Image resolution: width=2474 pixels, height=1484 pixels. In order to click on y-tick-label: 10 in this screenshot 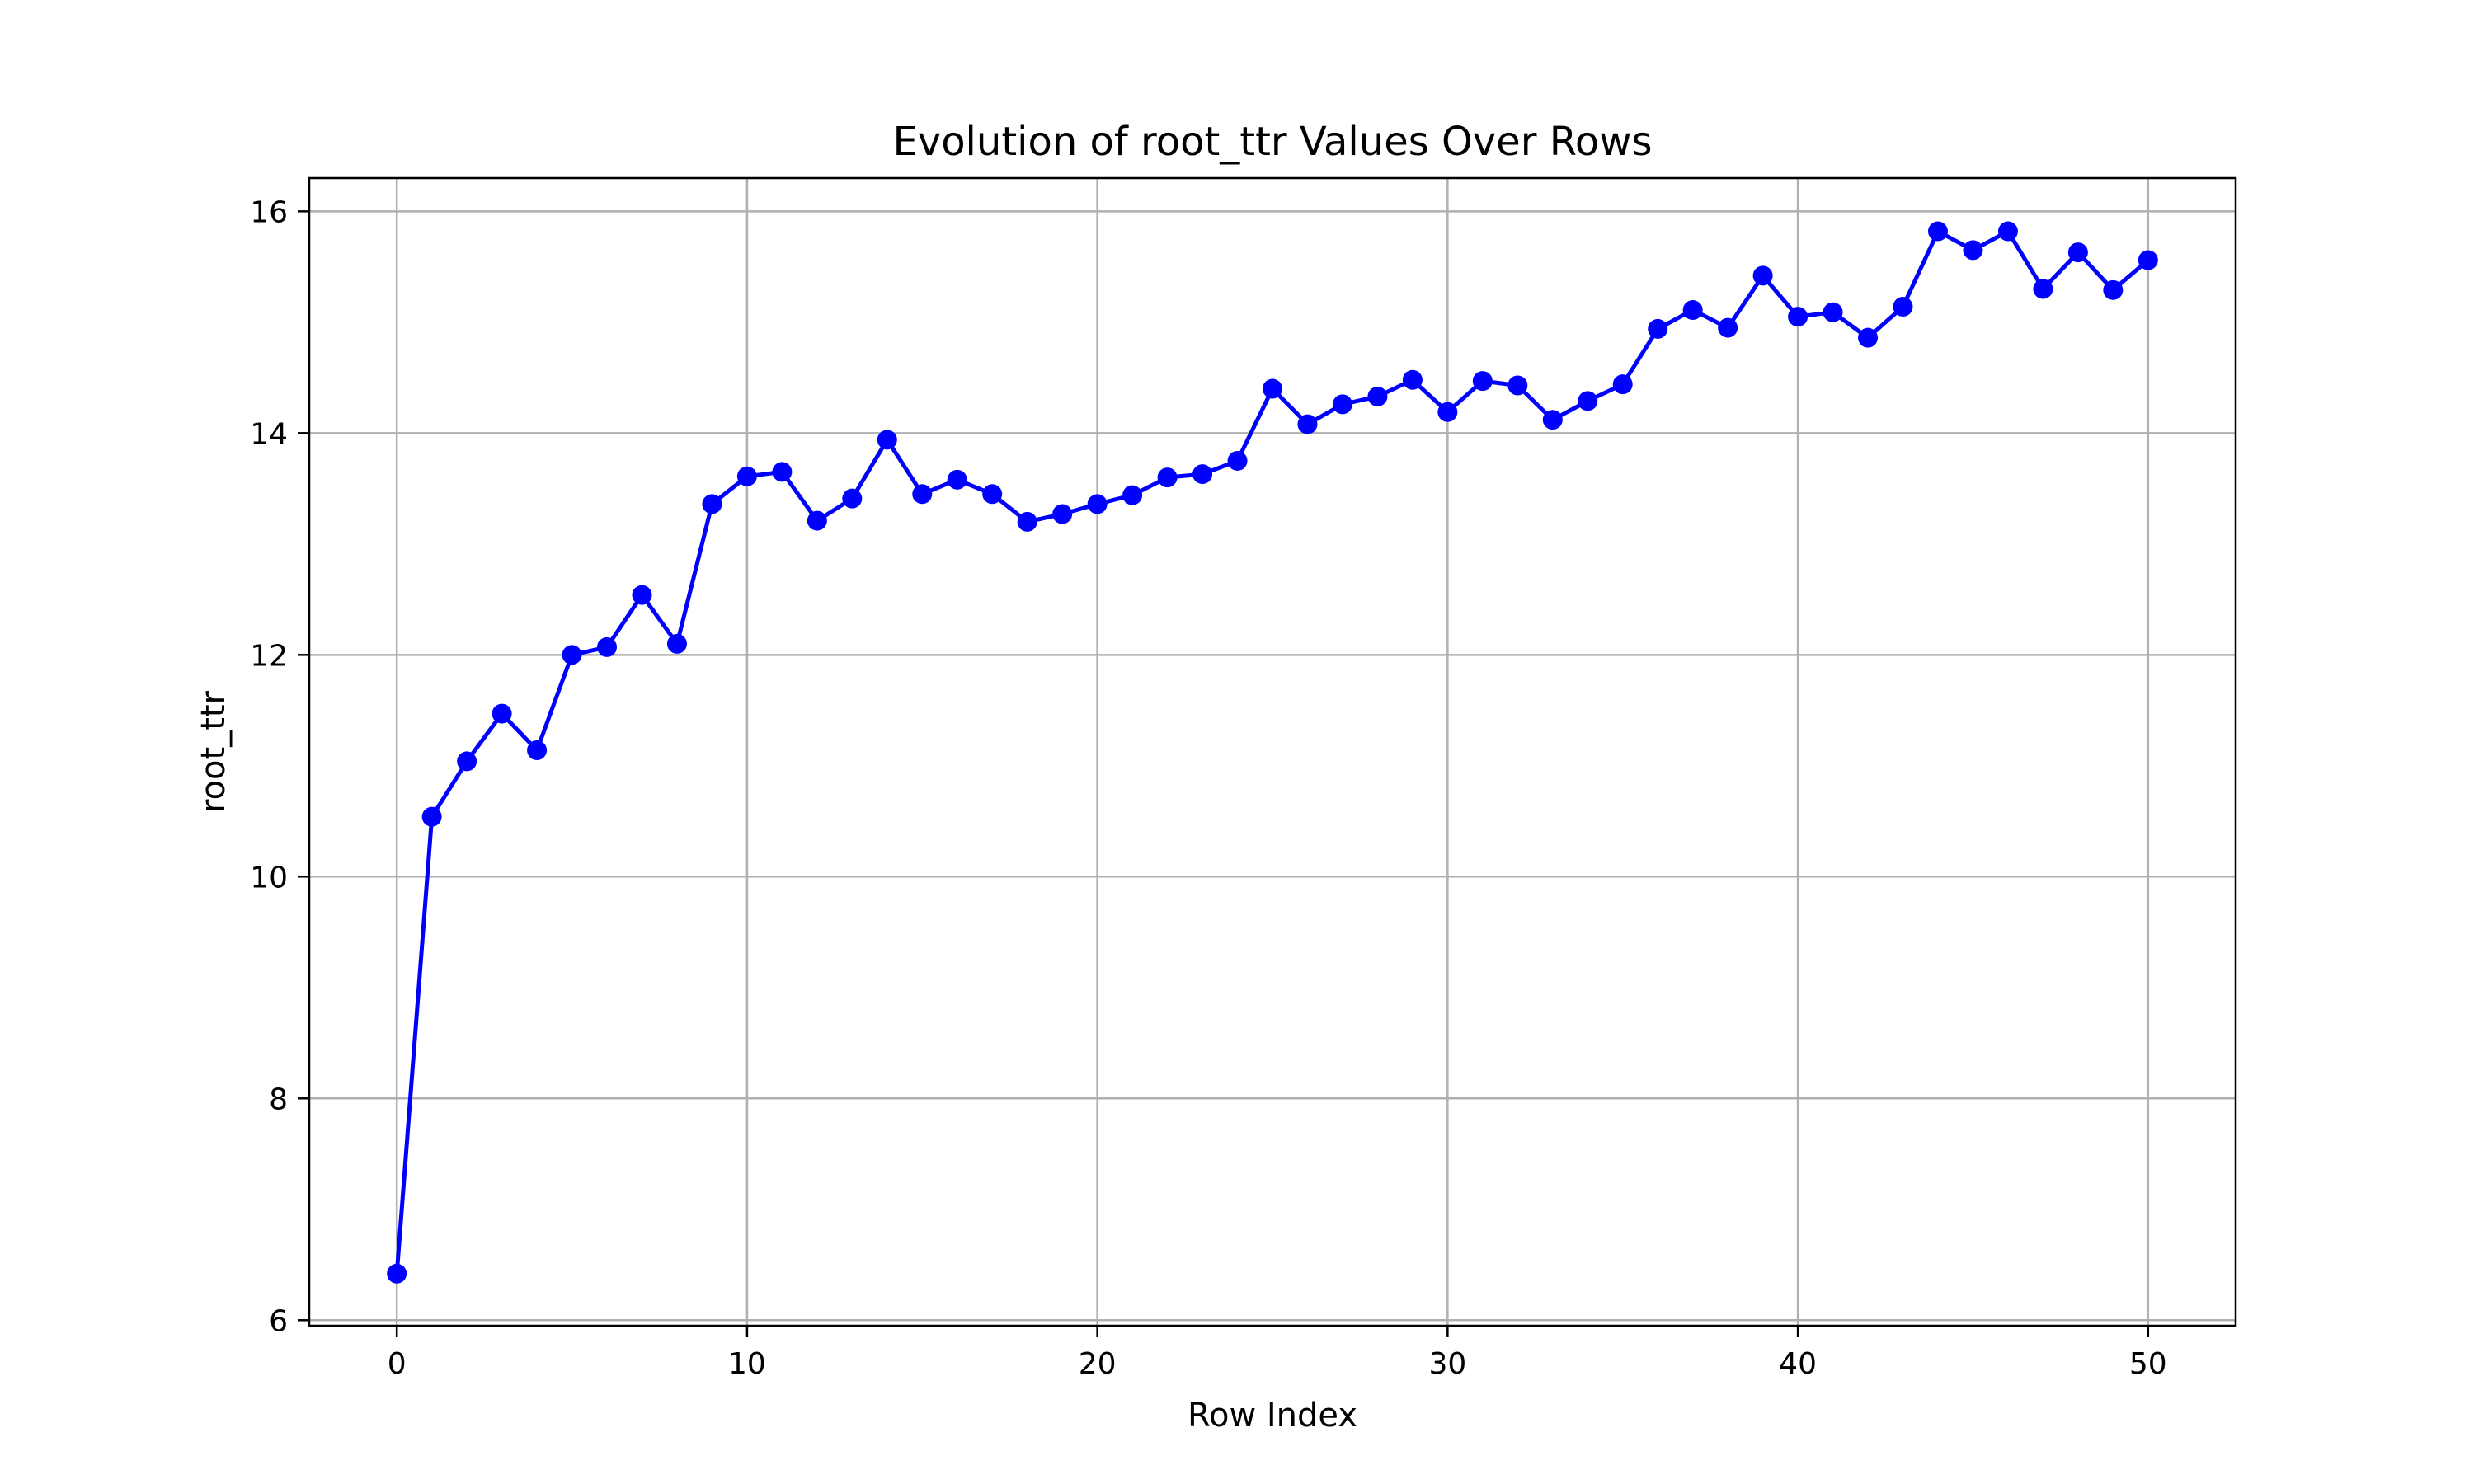, I will do `click(269, 878)`.